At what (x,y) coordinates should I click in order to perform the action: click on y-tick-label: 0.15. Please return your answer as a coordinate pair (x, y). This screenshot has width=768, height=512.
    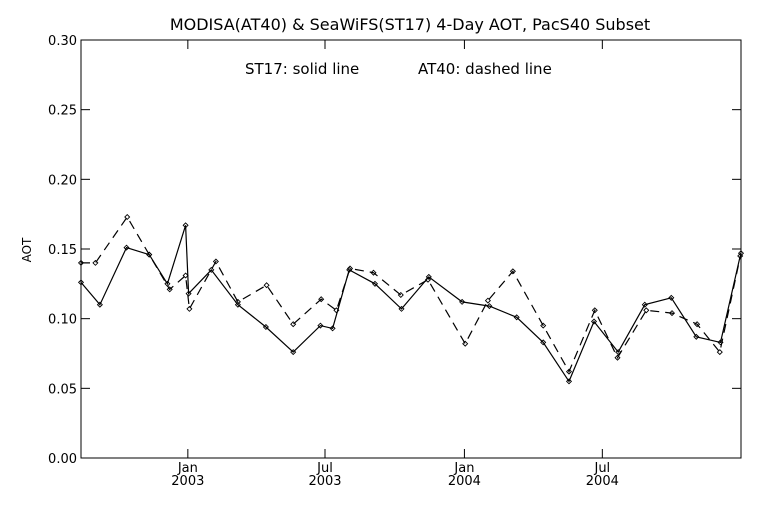
    Looking at the image, I should click on (62, 250).